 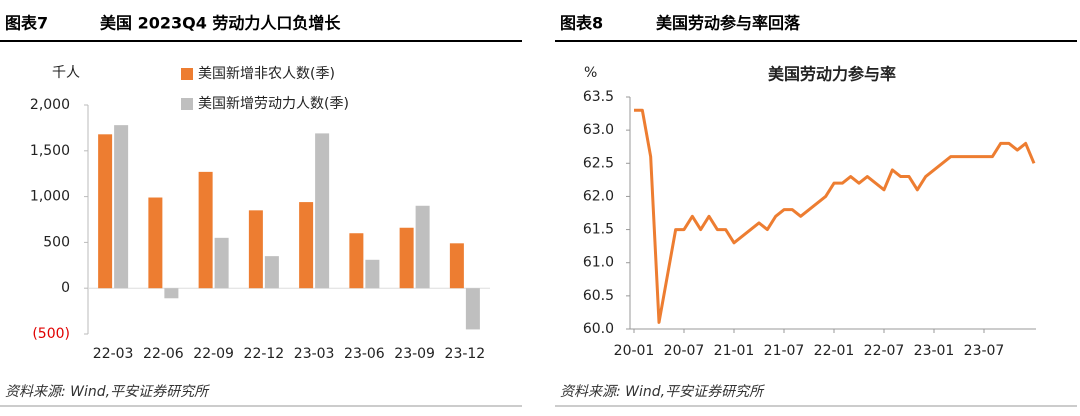 I want to click on x-tick-label: 21-01, so click(x=734, y=351).